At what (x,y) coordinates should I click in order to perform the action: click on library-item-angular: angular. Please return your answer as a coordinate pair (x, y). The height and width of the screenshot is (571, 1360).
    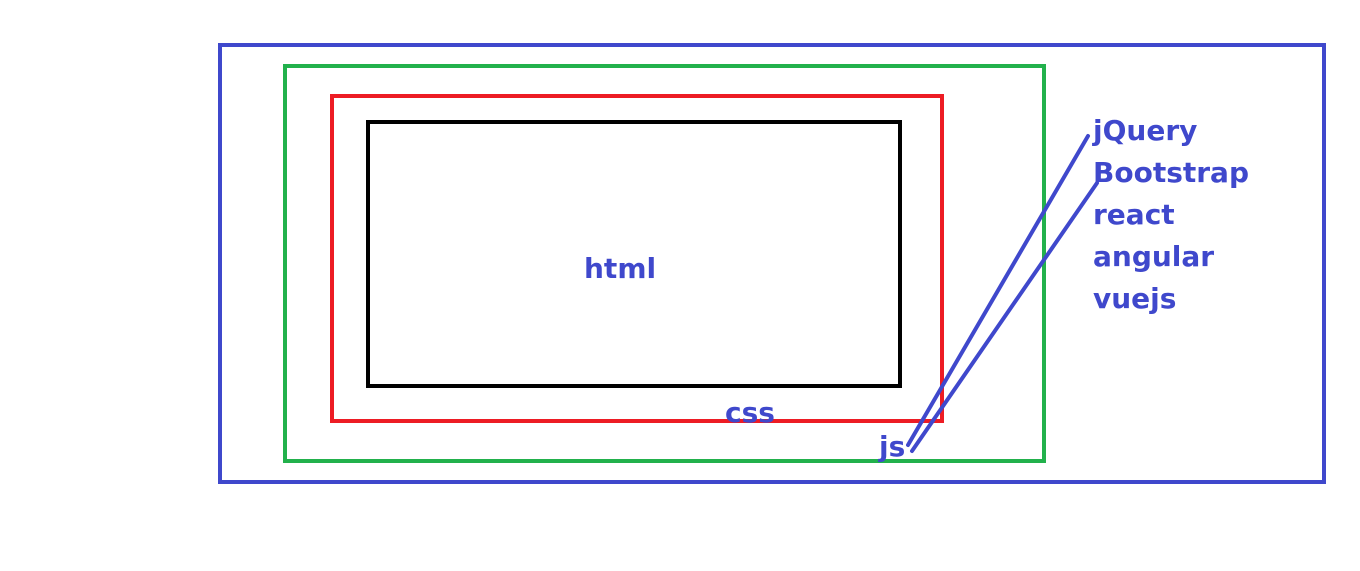
    Looking at the image, I should click on (1154, 256).